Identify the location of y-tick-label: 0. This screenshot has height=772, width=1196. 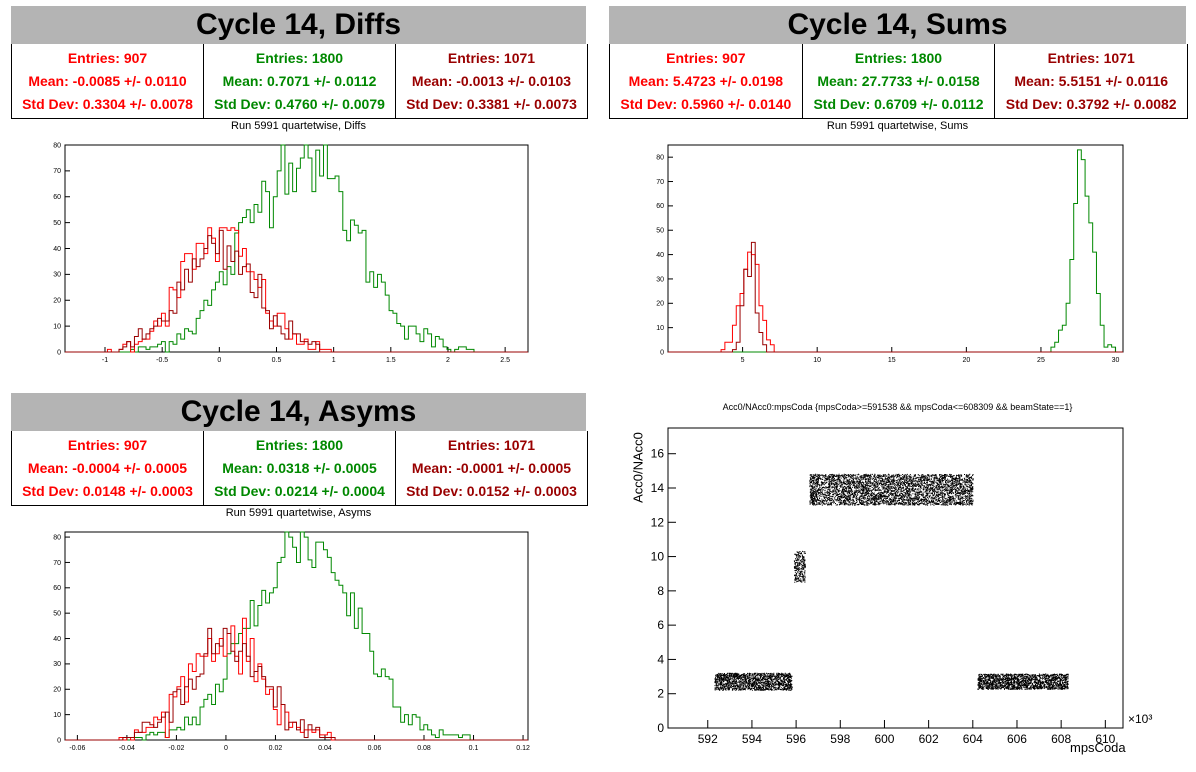
(59, 352).